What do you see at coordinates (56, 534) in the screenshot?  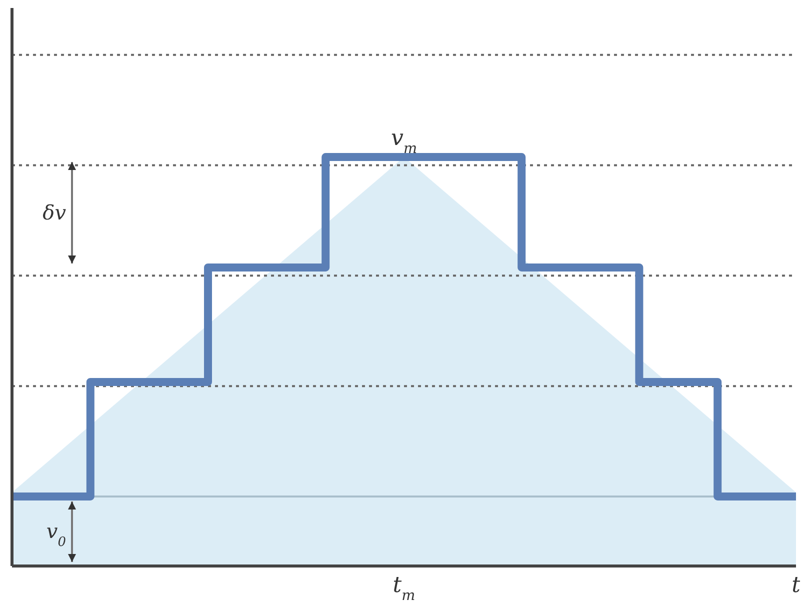 I see `annotation: v$_{0}$` at bounding box center [56, 534].